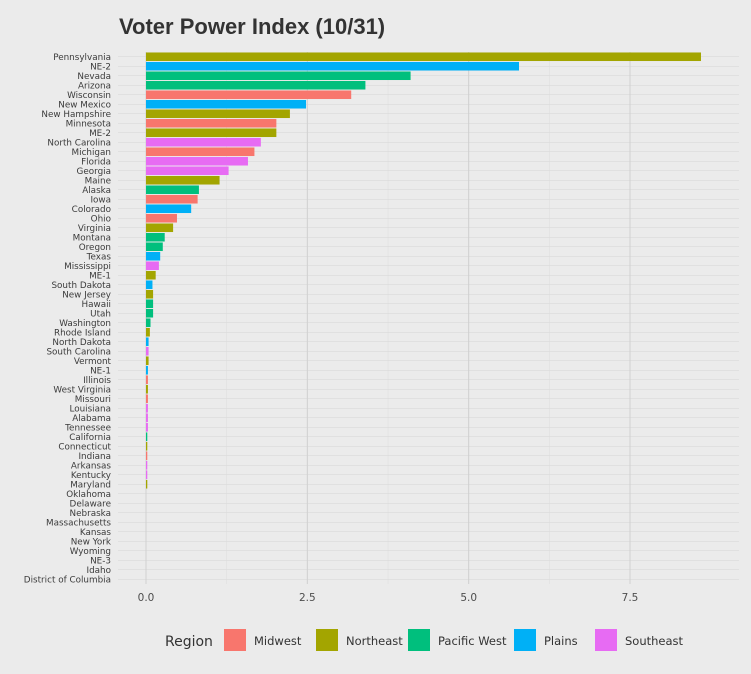 The width and height of the screenshot is (751, 674). Describe the element at coordinates (90, 438) in the screenshot. I see `y-tick-label: California` at that location.